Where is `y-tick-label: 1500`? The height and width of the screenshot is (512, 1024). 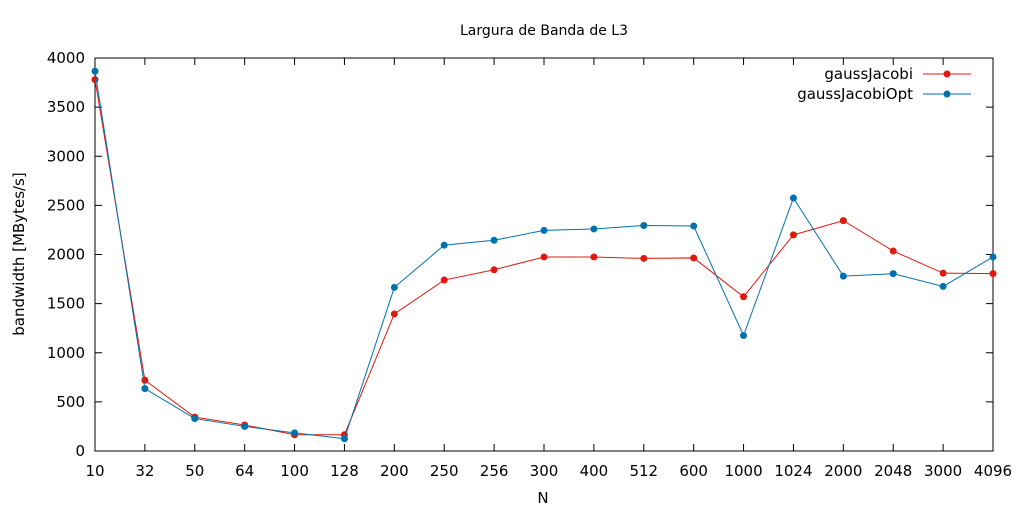 y-tick-label: 1500 is located at coordinates (66, 304).